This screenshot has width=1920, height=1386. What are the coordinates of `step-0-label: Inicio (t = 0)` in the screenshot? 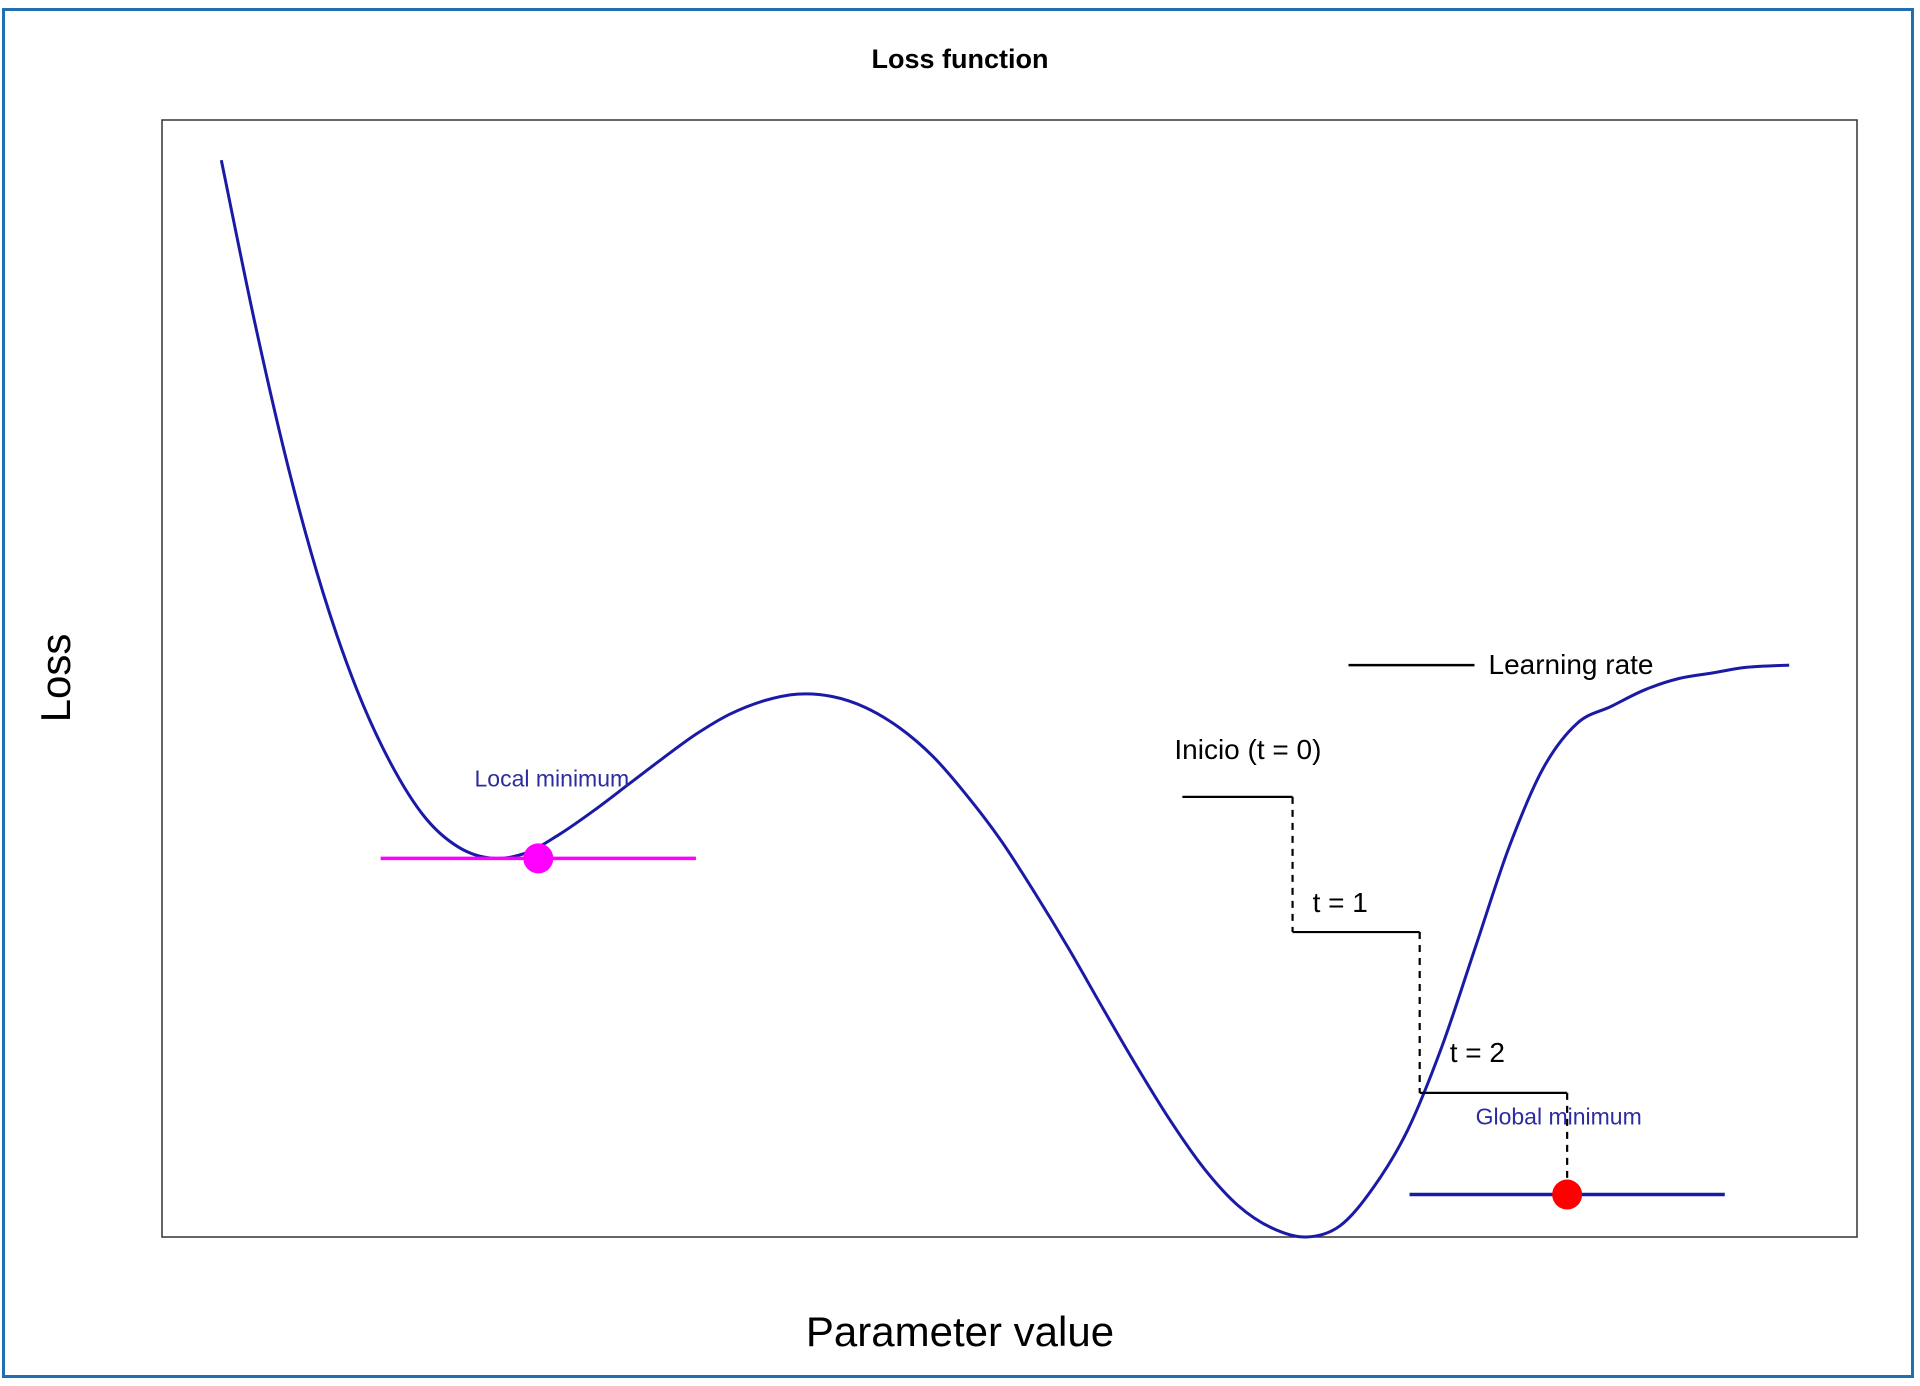 It's located at (1247, 749).